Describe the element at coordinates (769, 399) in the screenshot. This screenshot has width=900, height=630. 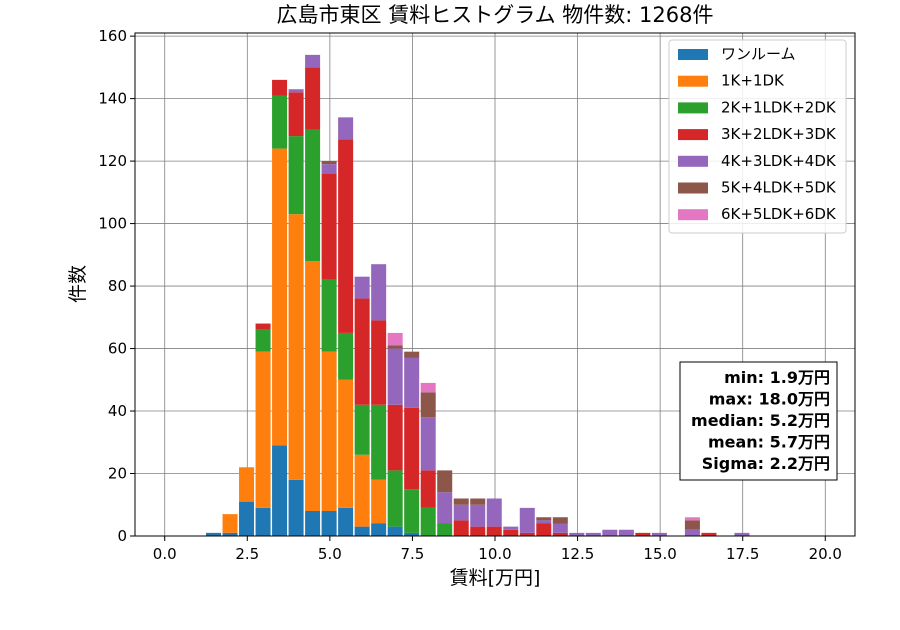
I see `stats-line: max: 18.0万円` at that location.